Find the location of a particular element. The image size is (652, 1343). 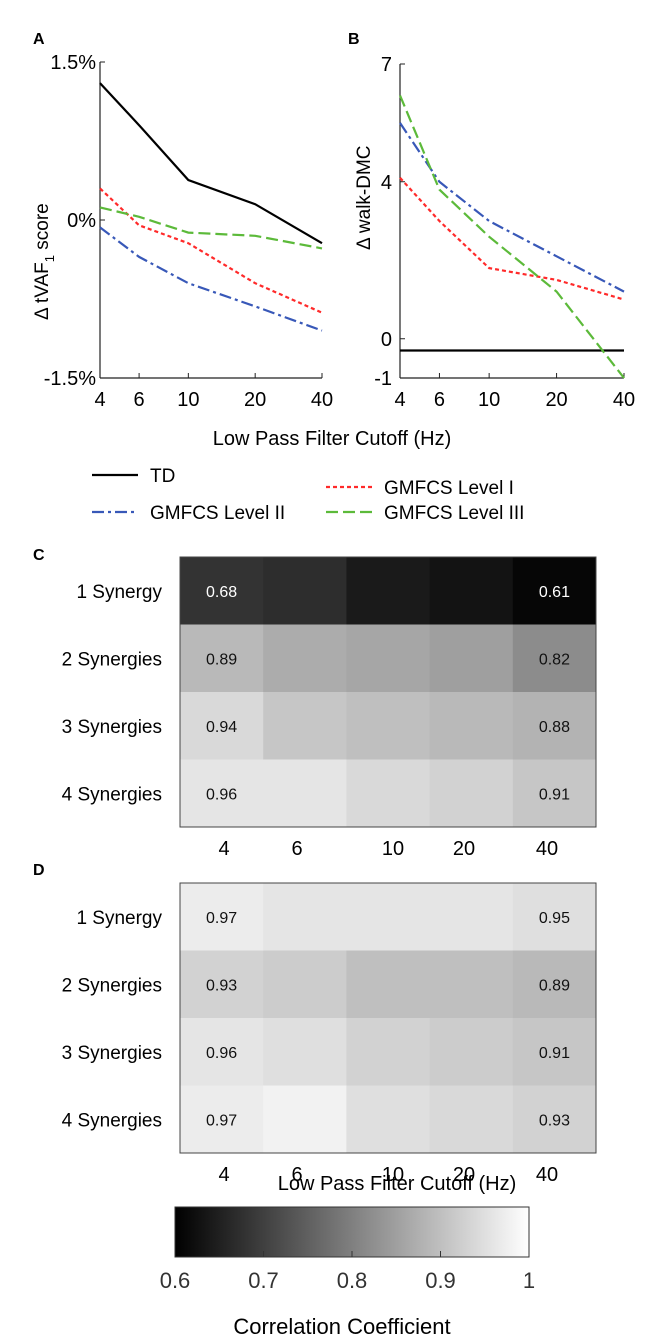

colorbar-tick-label: 0.6 is located at coordinates (175, 1280).